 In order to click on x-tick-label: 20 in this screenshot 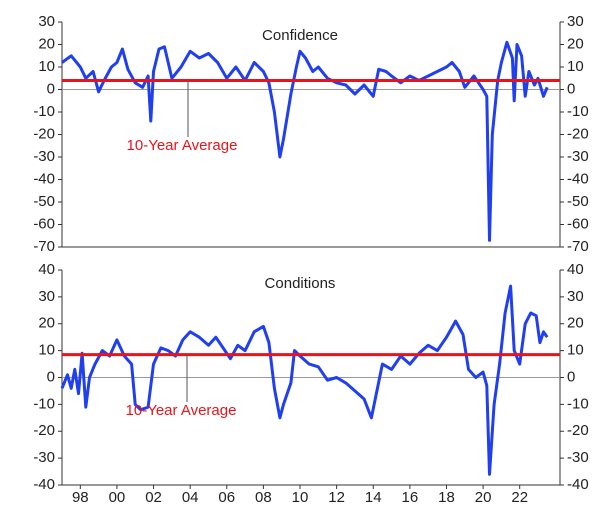, I will do `click(483, 497)`.